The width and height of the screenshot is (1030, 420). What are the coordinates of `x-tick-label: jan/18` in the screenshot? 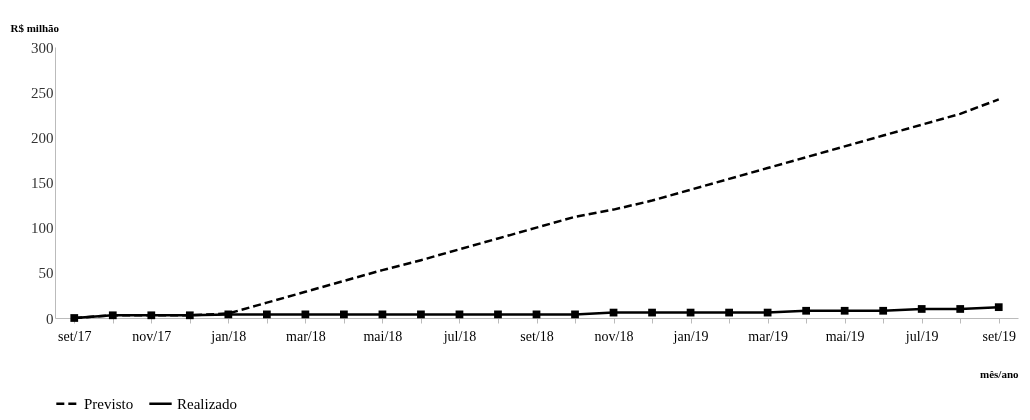 It's located at (228, 336).